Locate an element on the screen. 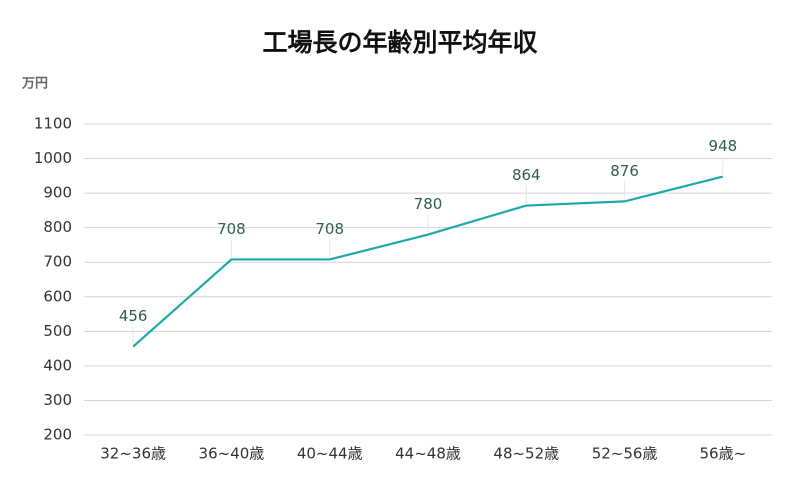  y-tick-label: 600 is located at coordinates (57, 296).